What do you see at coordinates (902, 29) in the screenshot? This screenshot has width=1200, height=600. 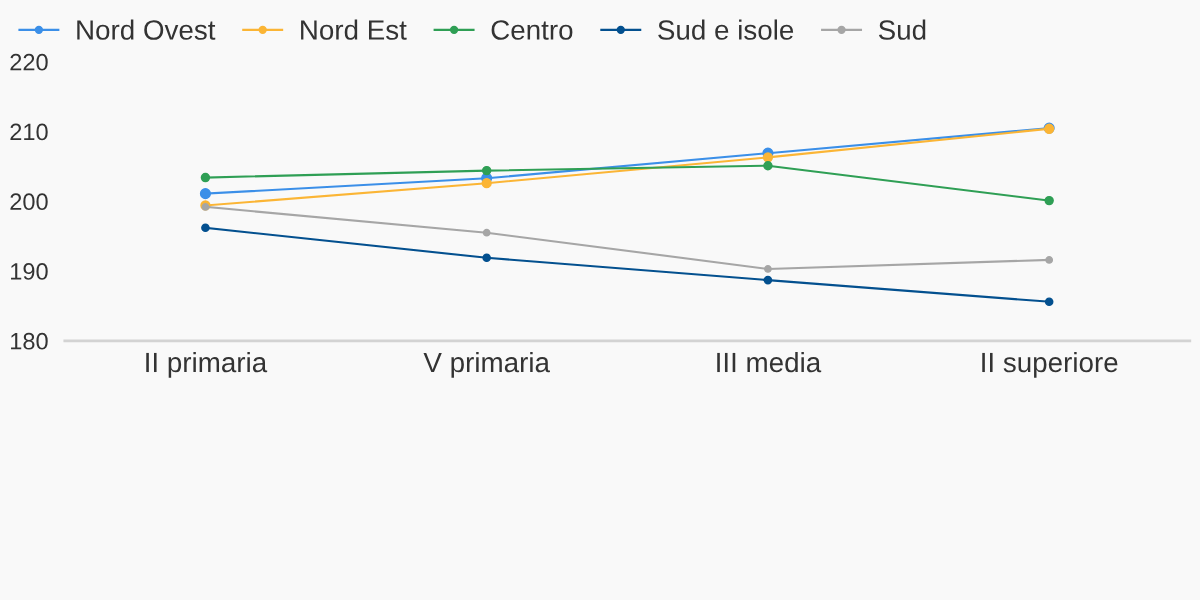 I see `legend-label: Sud` at bounding box center [902, 29].